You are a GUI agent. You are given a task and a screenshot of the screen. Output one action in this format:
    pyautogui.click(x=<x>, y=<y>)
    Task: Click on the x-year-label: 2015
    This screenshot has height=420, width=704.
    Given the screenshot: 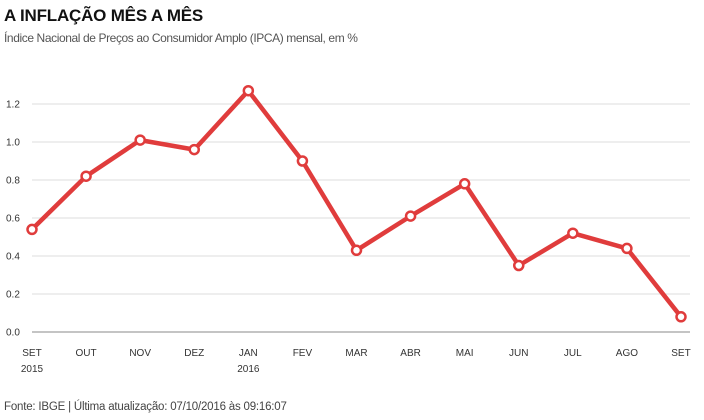 What is the action you would take?
    pyautogui.click(x=32, y=369)
    